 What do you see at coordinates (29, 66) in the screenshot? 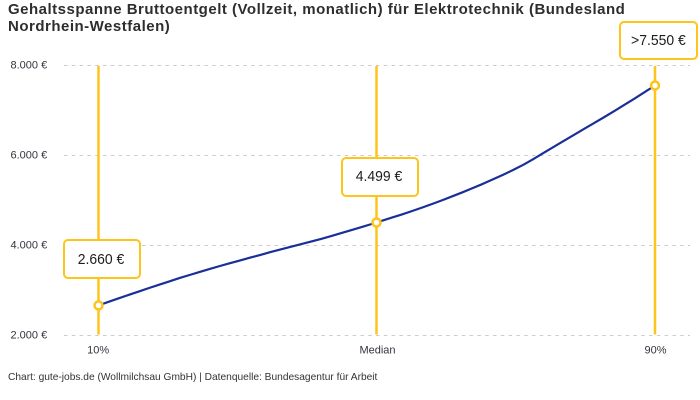
I see `svg-text: 8.000 €` at bounding box center [29, 66].